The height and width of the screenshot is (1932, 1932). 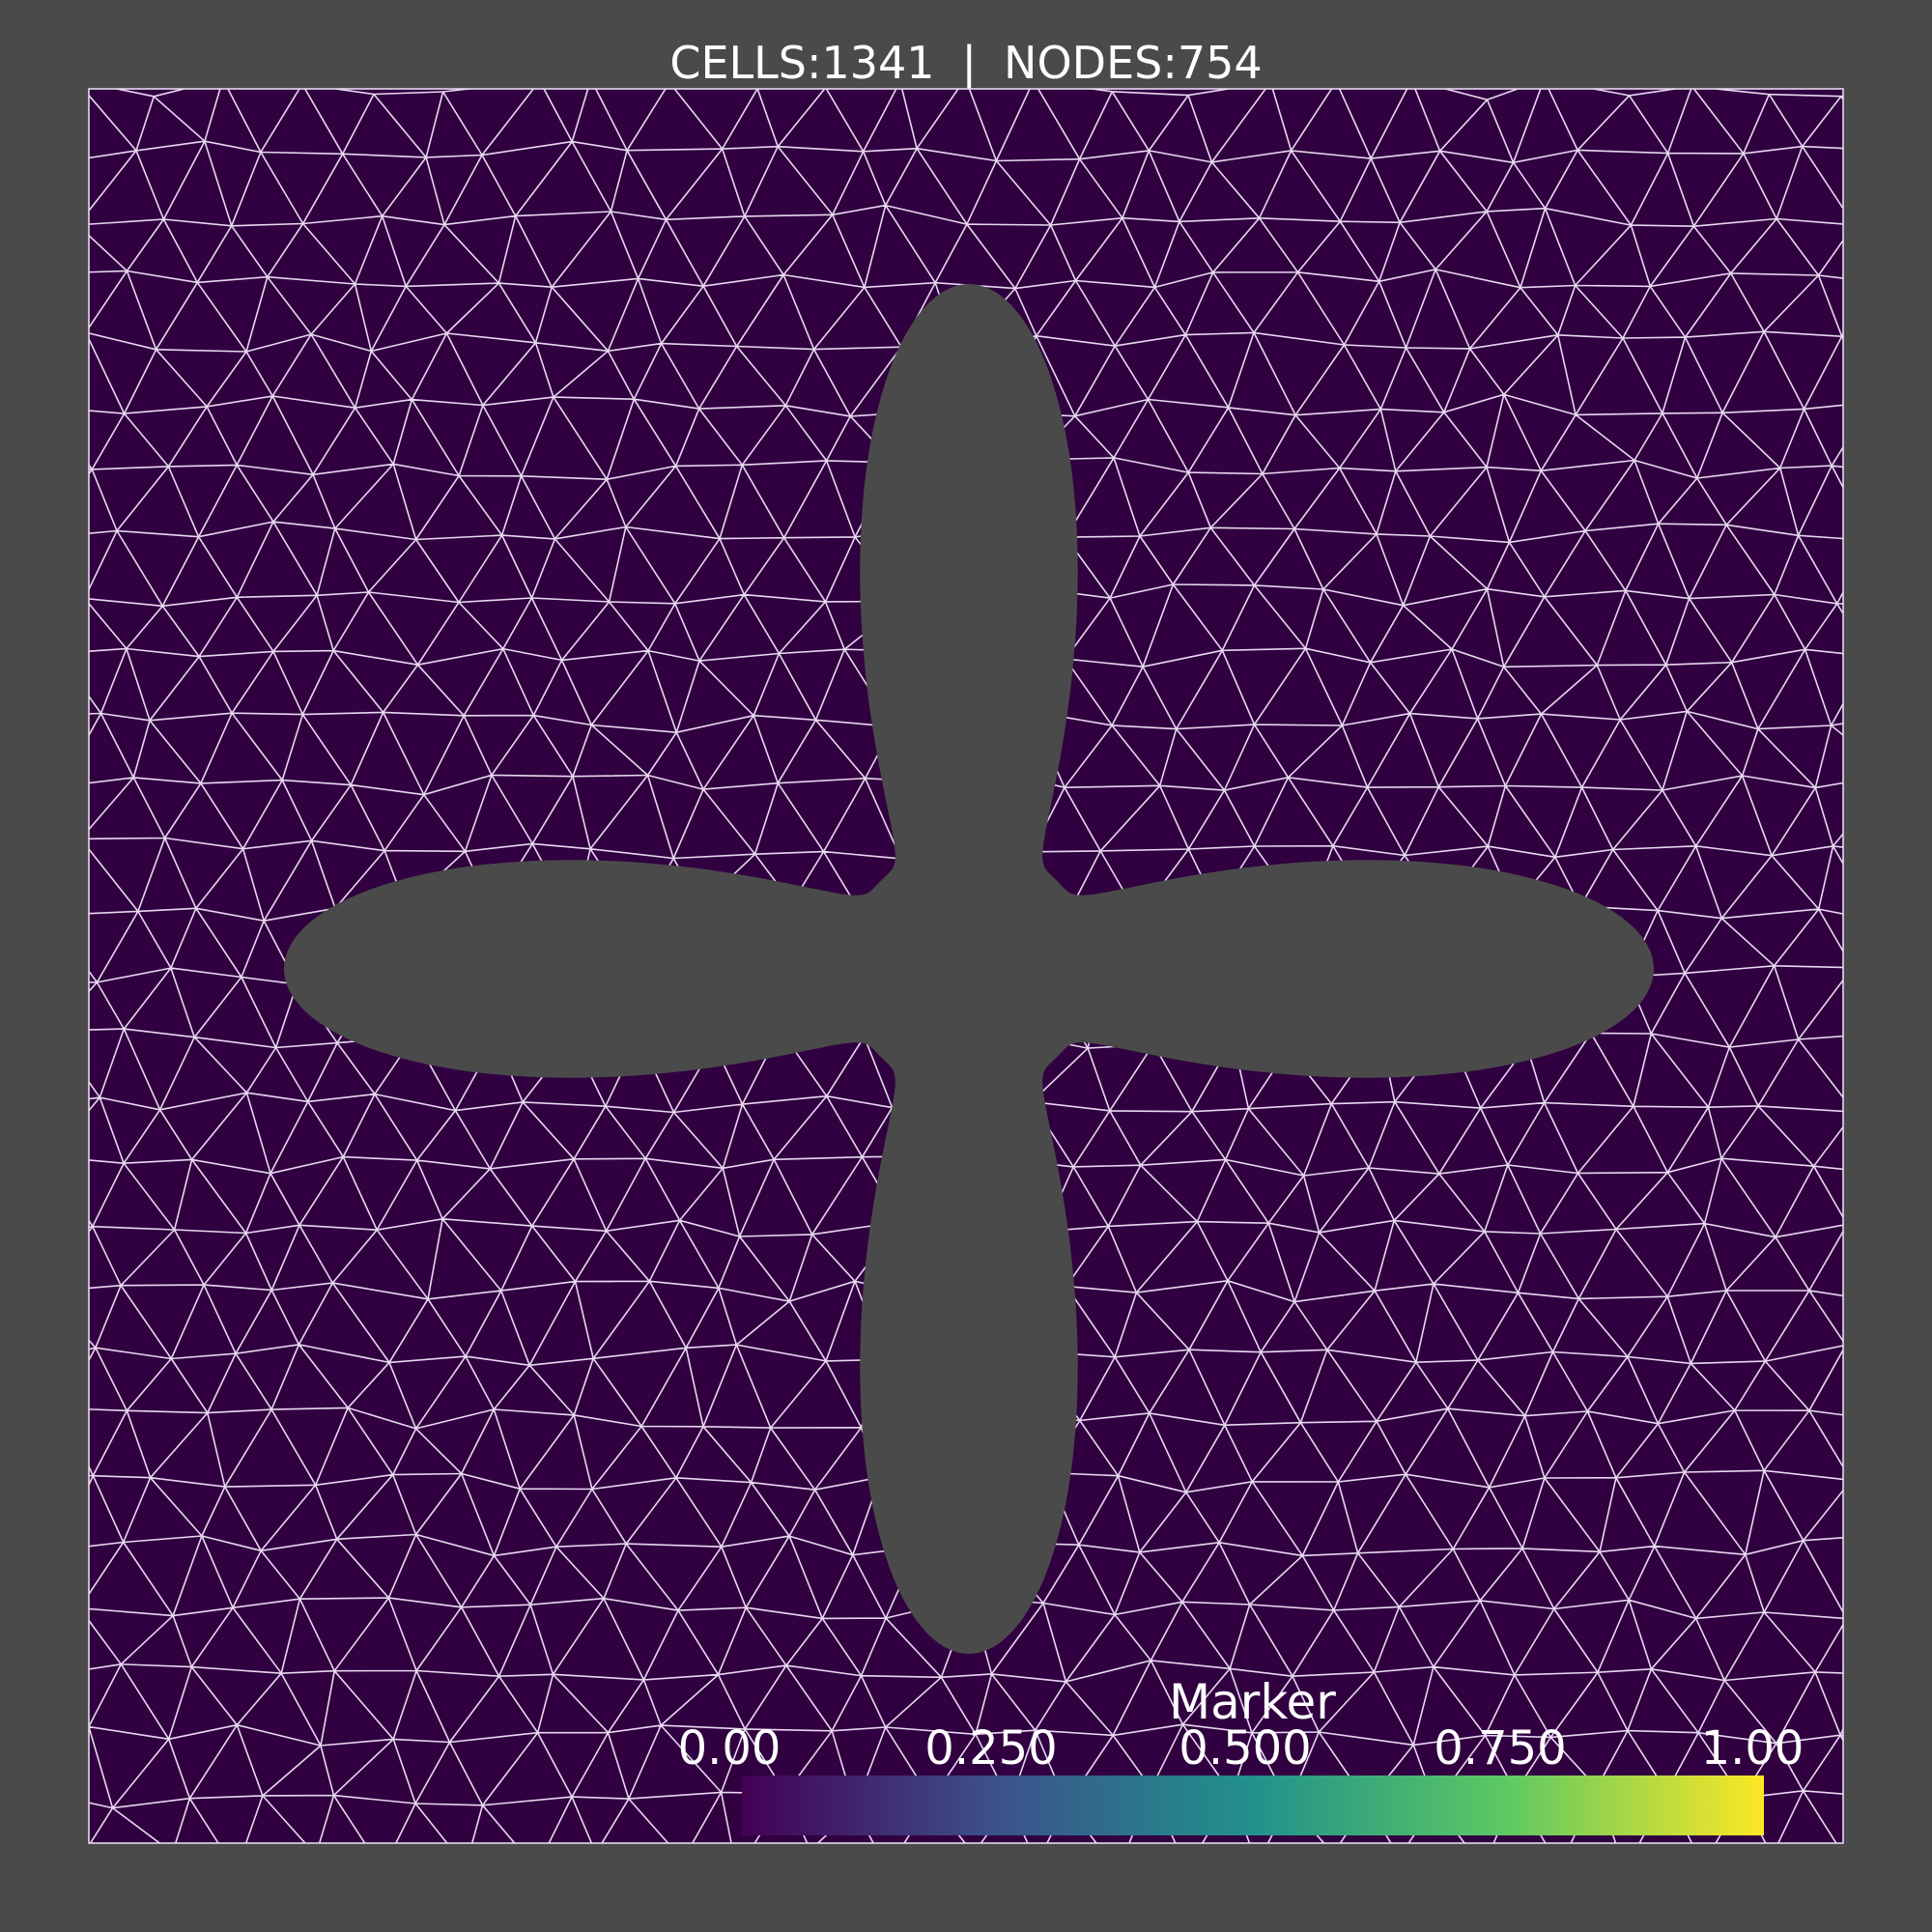 What do you see at coordinates (1752, 1748) in the screenshot?
I see `colorbar-tick-4: 1.00` at bounding box center [1752, 1748].